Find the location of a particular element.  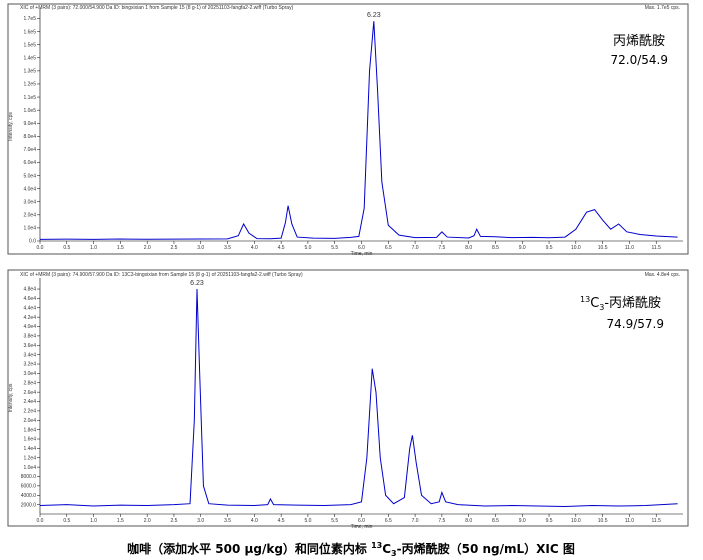

y-tick-label: 4.6e4 is located at coordinates (29, 299).